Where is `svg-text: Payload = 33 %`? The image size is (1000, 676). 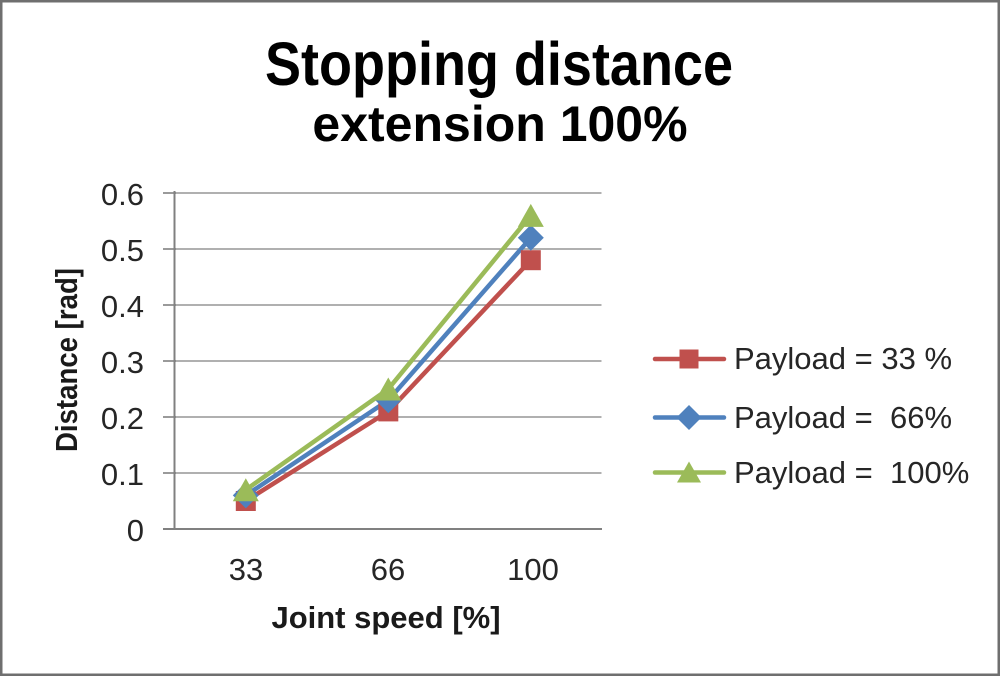
svg-text: Payload = 33 % is located at coordinates (843, 358).